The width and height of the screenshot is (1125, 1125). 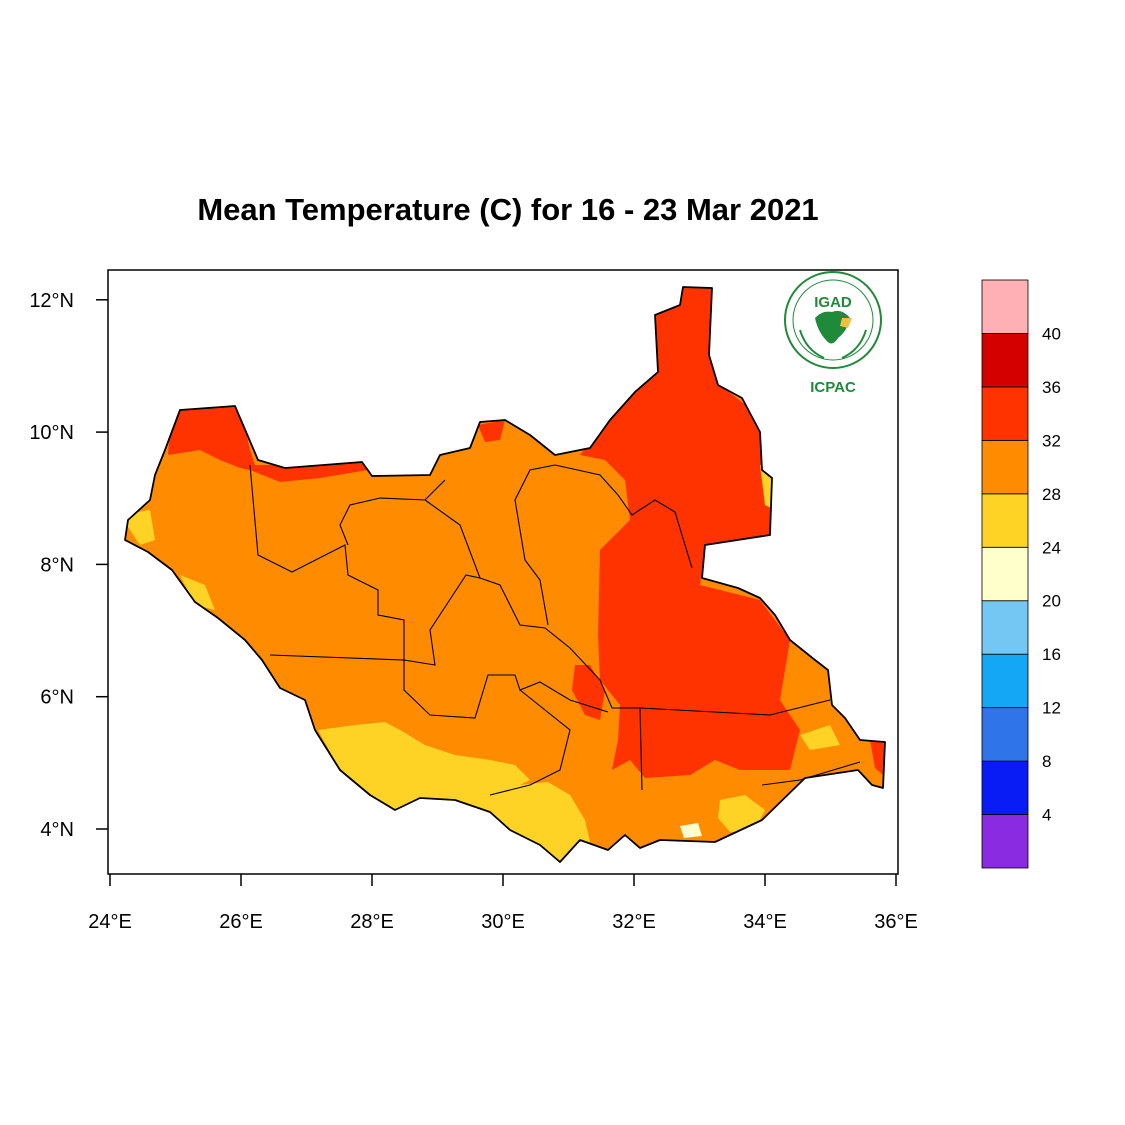 What do you see at coordinates (1051, 547) in the screenshot?
I see `colorbar-label: 24` at bounding box center [1051, 547].